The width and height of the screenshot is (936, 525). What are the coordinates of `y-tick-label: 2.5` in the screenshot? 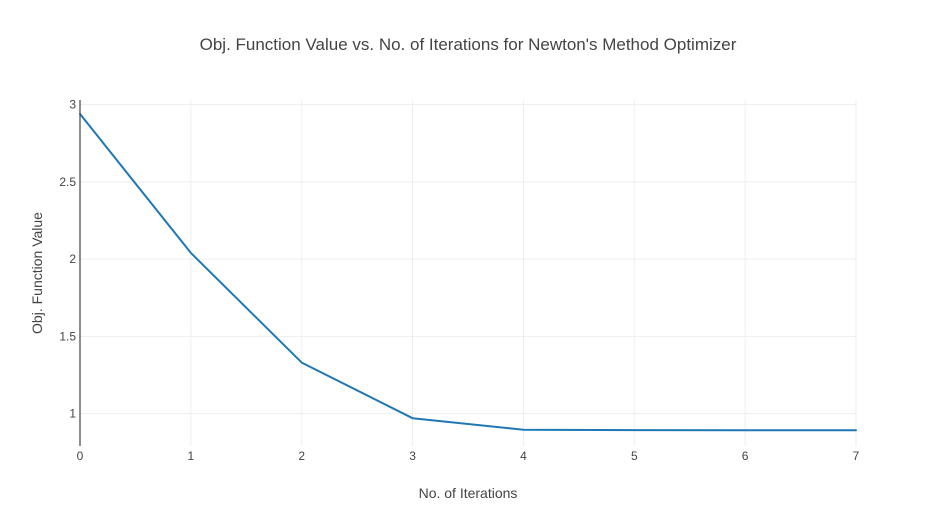 It's located at (67, 182).